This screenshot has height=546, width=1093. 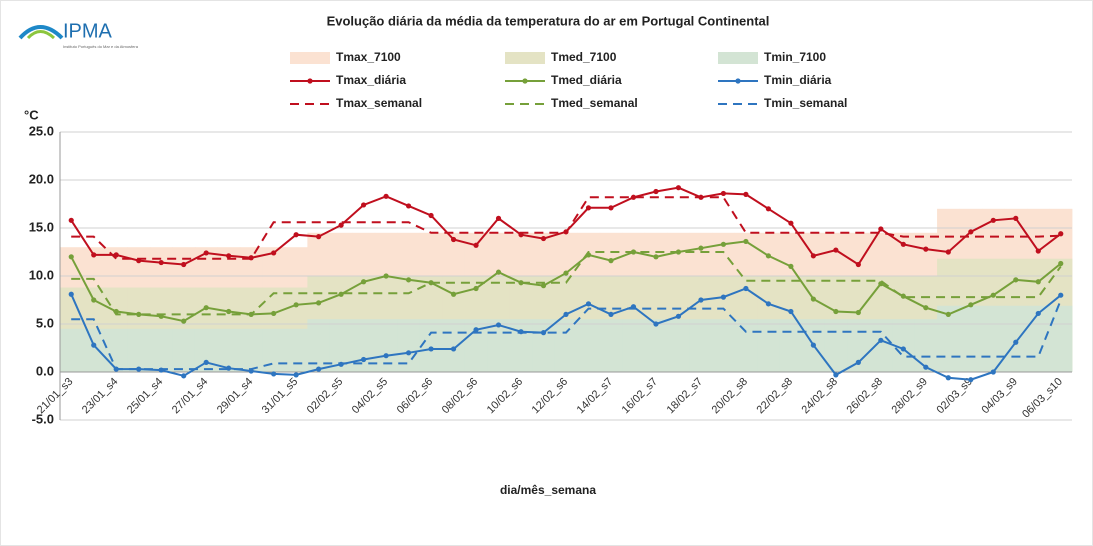 I want to click on y-tick-label: 5.0, so click(x=45, y=322).